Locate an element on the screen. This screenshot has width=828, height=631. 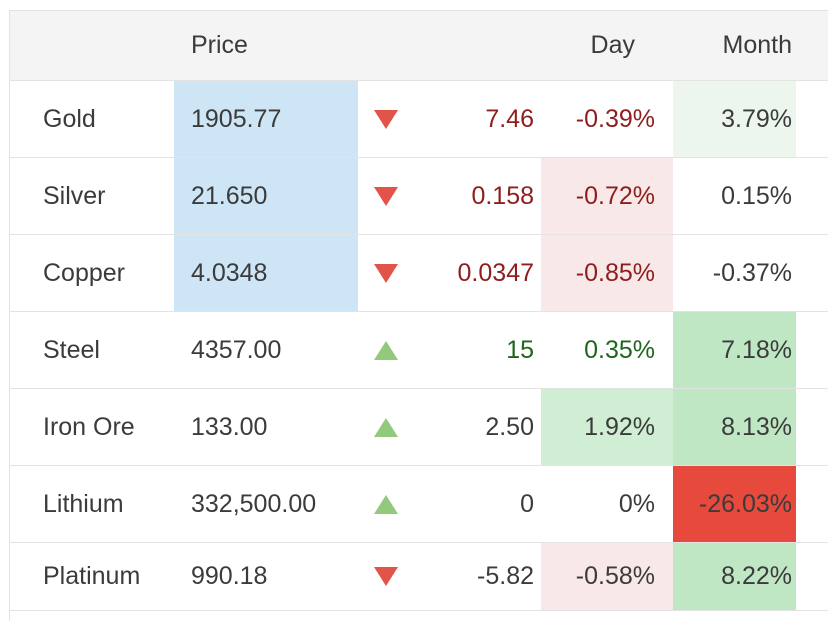
month-change-cell: 8.13% is located at coordinates (734, 427).